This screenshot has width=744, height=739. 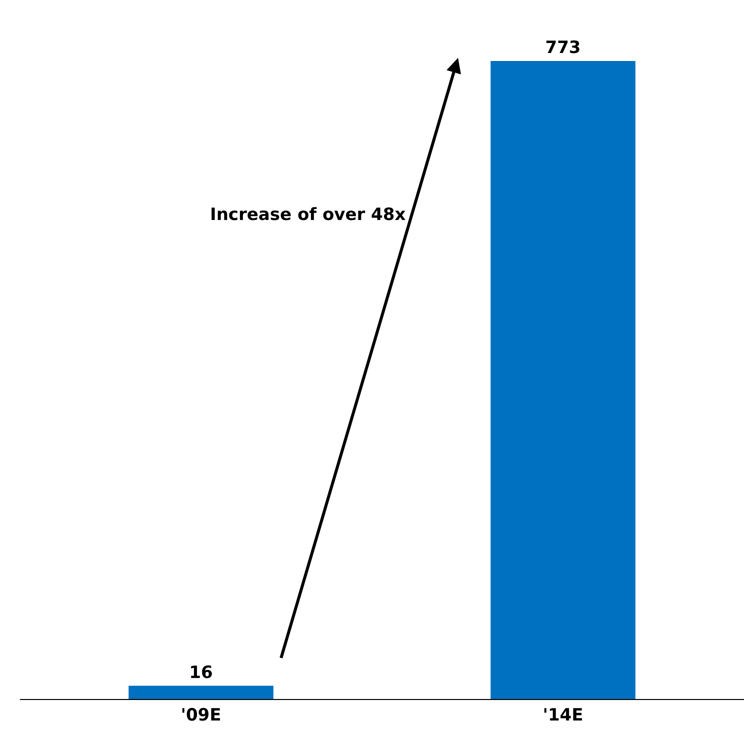 I want to click on data-label: 773, so click(x=563, y=48).